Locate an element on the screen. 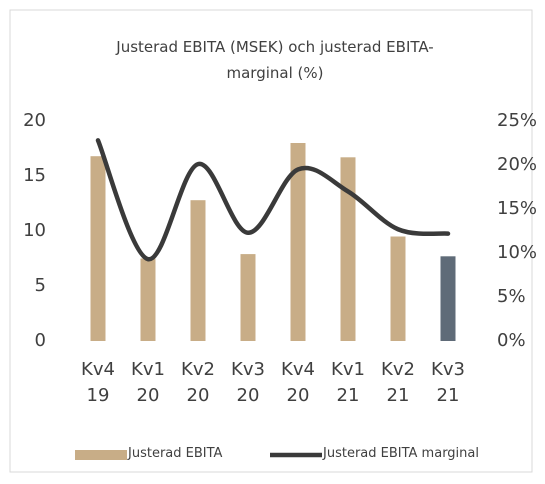 Image resolution: width=545 pixels, height=484 pixels. y2-tick-label: 5% is located at coordinates (511, 296).